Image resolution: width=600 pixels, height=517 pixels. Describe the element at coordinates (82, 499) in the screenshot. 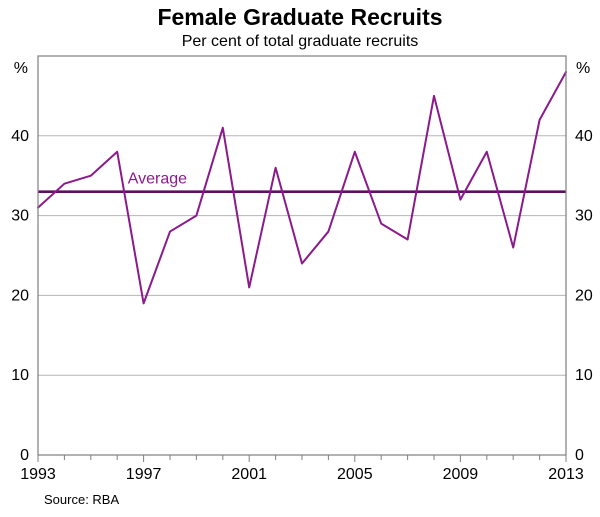

I see `source-note: Source: RBA` at that location.